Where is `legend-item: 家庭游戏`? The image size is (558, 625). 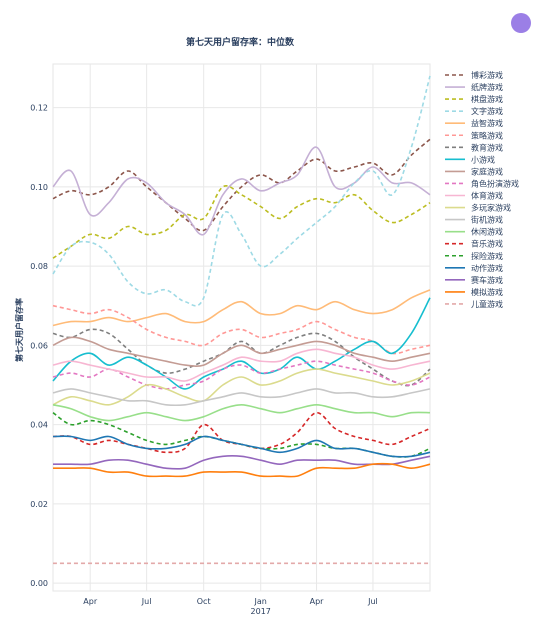
legend-item: 家庭游戏 is located at coordinates (474, 171).